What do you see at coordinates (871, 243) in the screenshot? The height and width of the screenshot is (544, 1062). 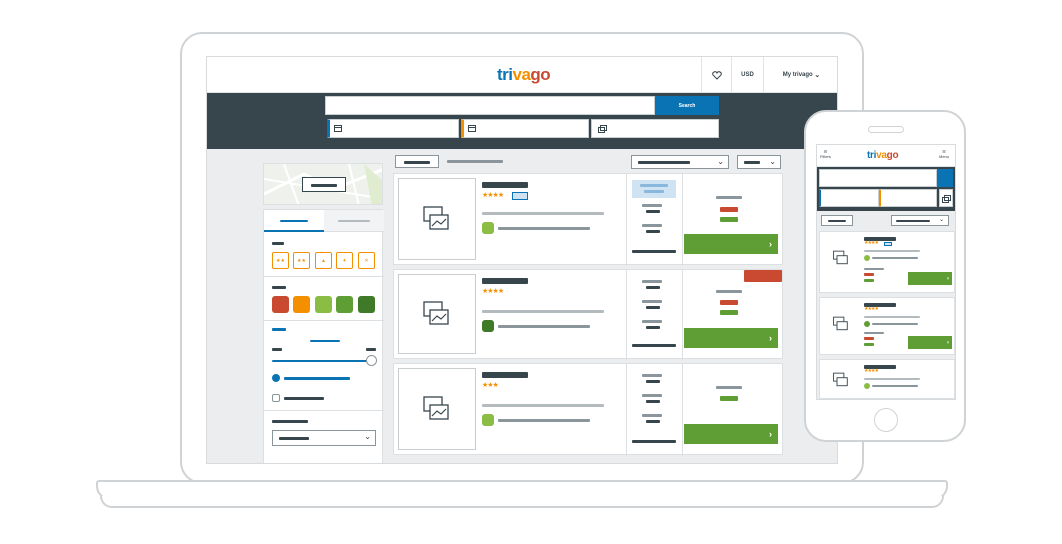 I see `hotel-stars: ★★★★` at bounding box center [871, 243].